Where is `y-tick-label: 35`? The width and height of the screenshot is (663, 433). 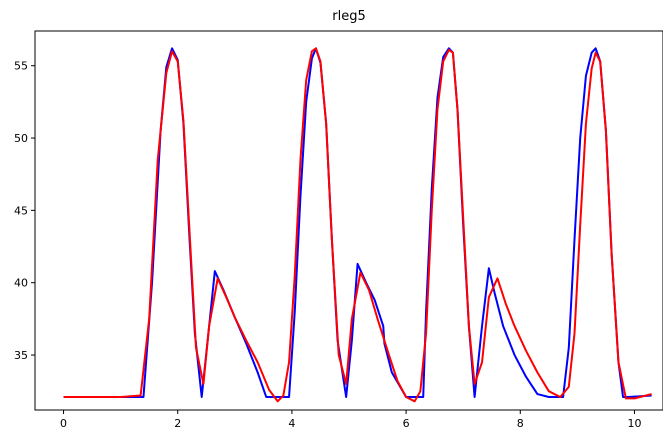
y-tick-label: 35 is located at coordinates (21, 355).